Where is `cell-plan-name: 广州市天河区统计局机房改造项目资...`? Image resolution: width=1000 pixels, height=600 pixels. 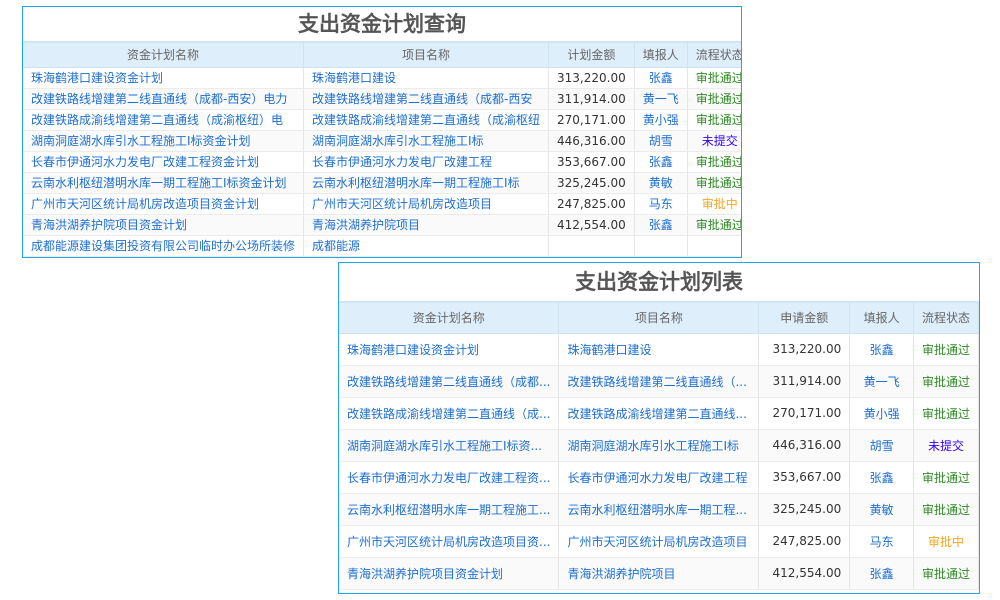 cell-plan-name: 广州市天河区统计局机房改造项目资... is located at coordinates (449, 541).